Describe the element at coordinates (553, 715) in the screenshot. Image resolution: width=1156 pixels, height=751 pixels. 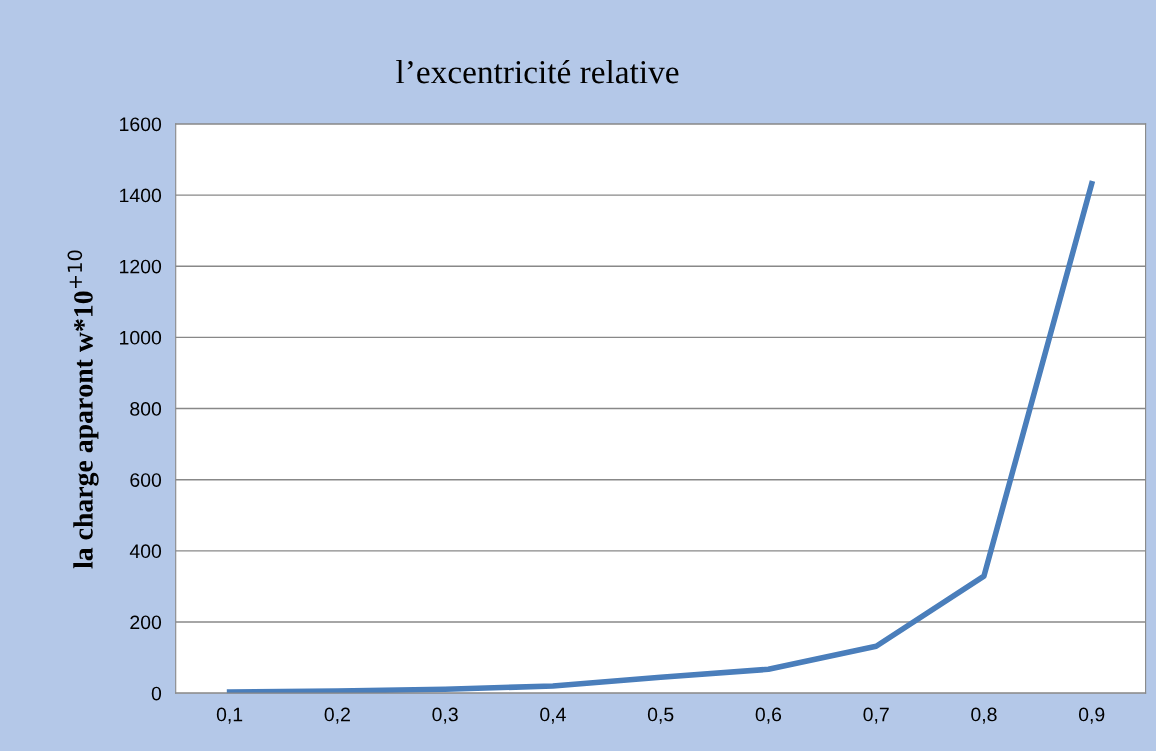
I see `x-tick-label: 0,4` at that location.